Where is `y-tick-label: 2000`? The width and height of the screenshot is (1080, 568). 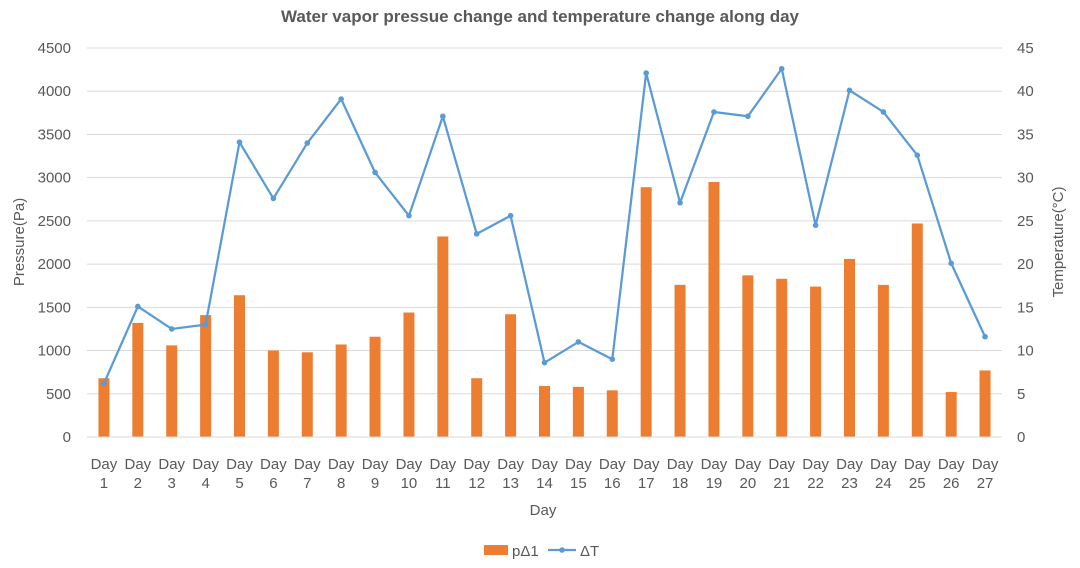 y-tick-label: 2000 is located at coordinates (54, 264).